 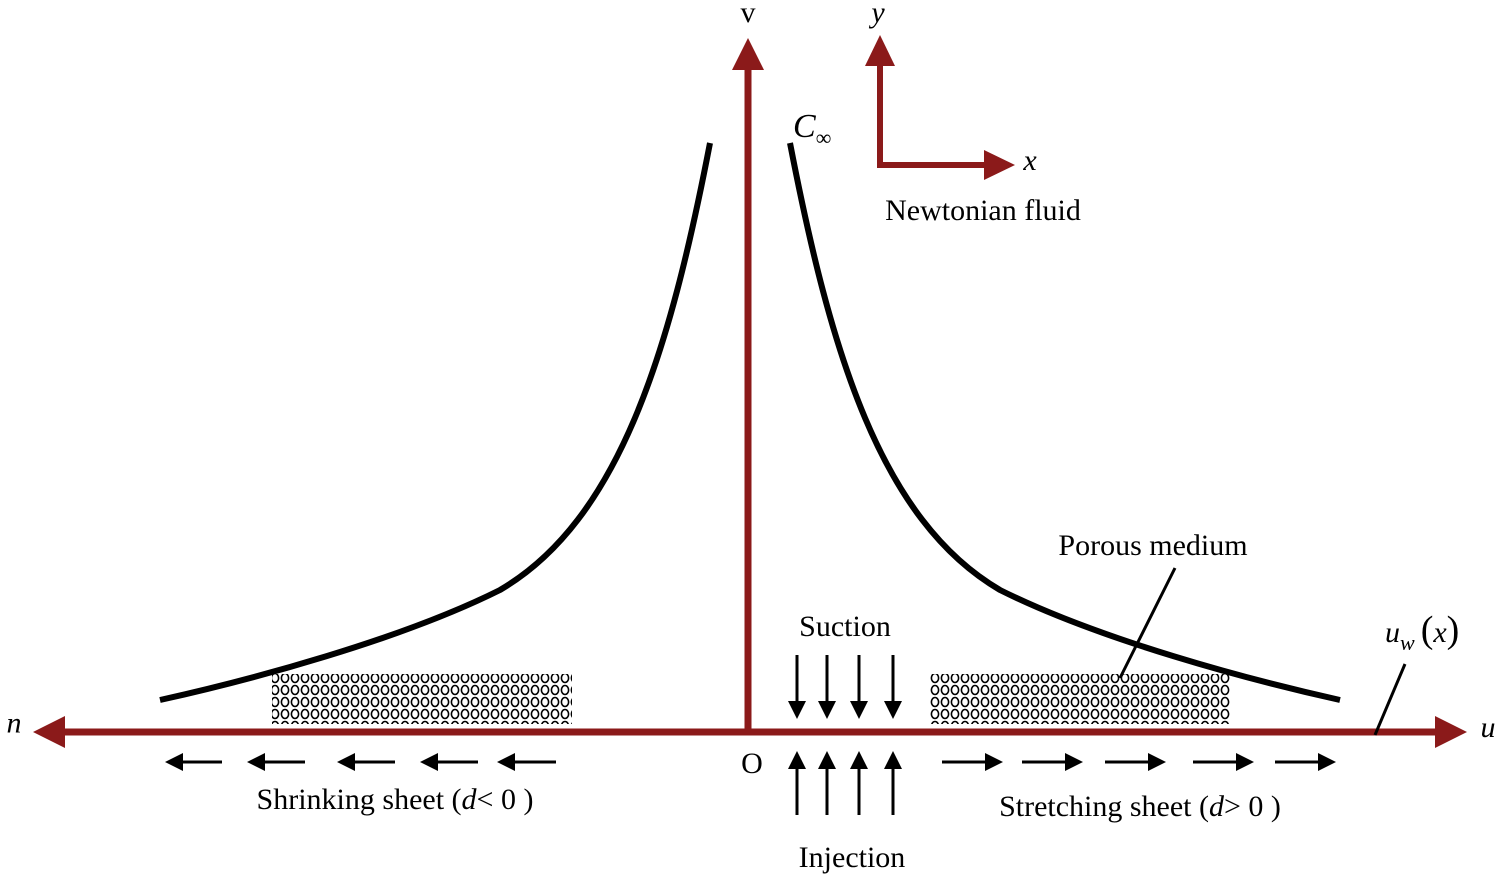 I want to click on concentration-label: C∞, so click(x=812, y=129).